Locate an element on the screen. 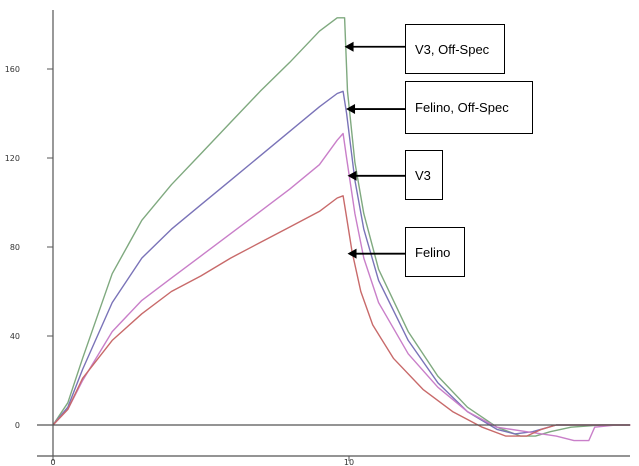 The height and width of the screenshot is (466, 639). y-tick-label: 0 is located at coordinates (17, 425).